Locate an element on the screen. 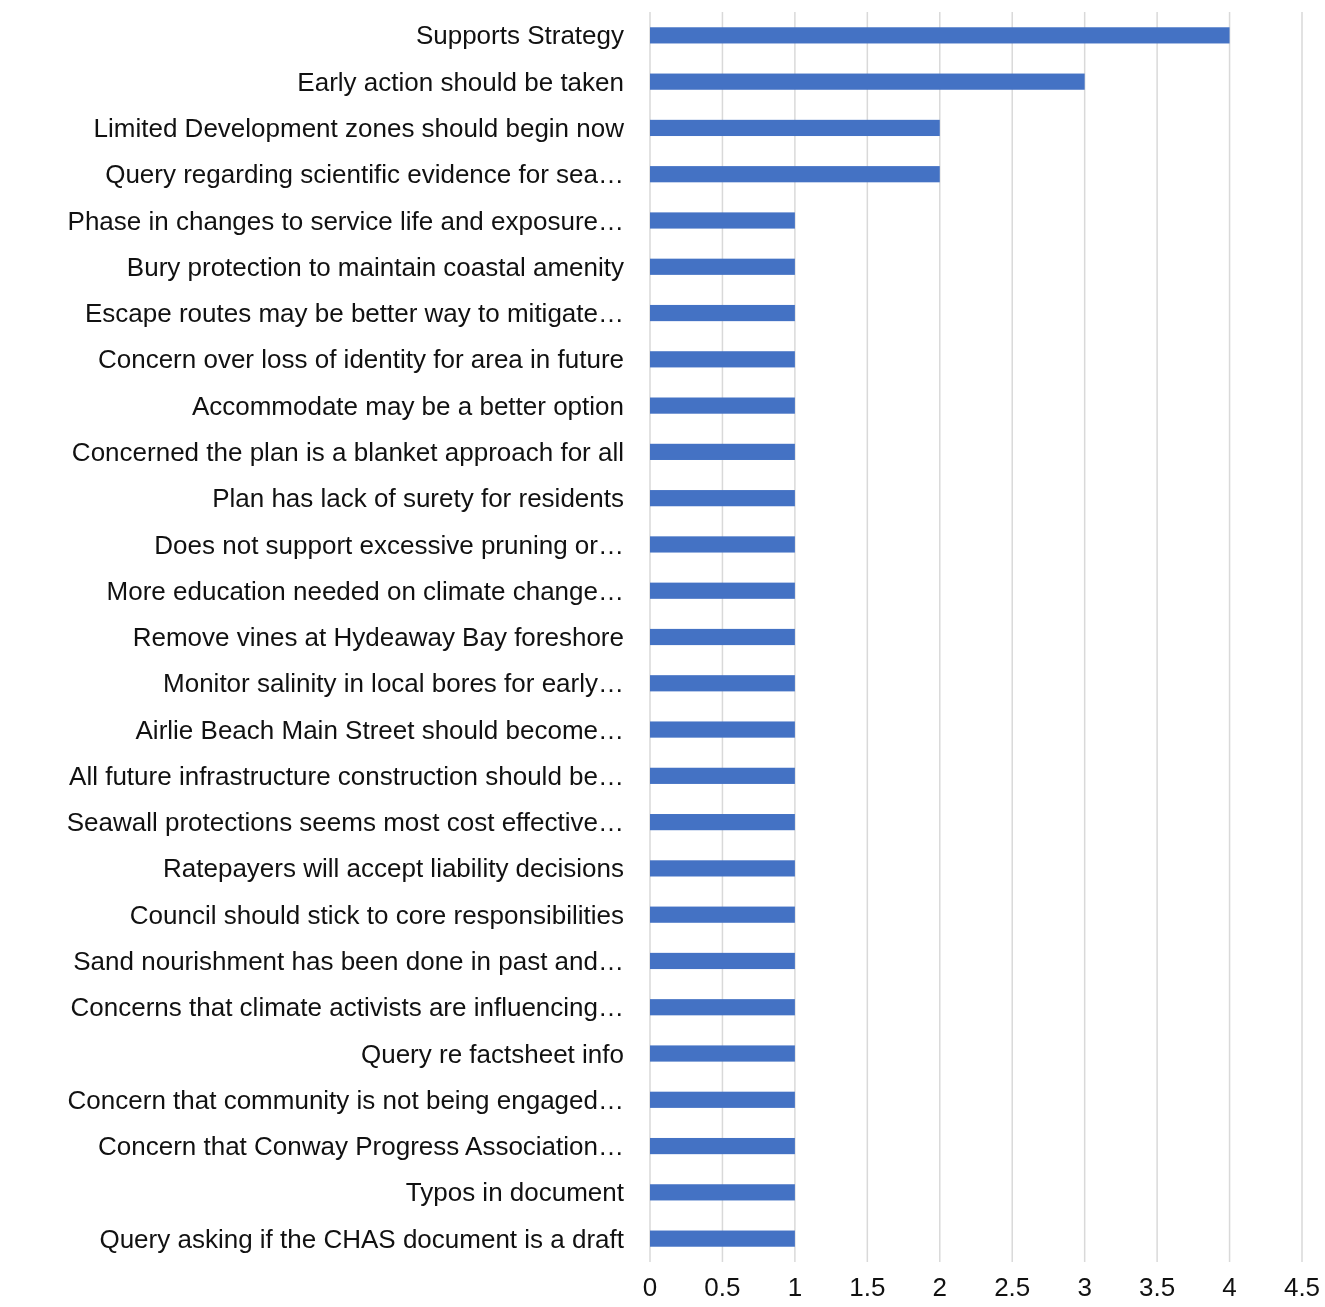 The width and height of the screenshot is (1325, 1307). x-tick-label: 2 is located at coordinates (940, 1287).